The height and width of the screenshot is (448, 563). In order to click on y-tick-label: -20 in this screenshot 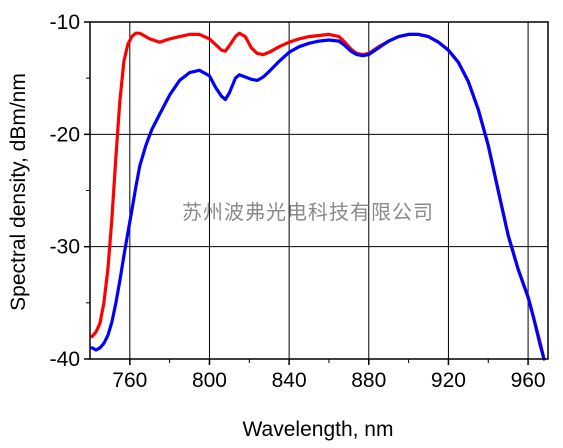, I will do `click(65, 134)`.